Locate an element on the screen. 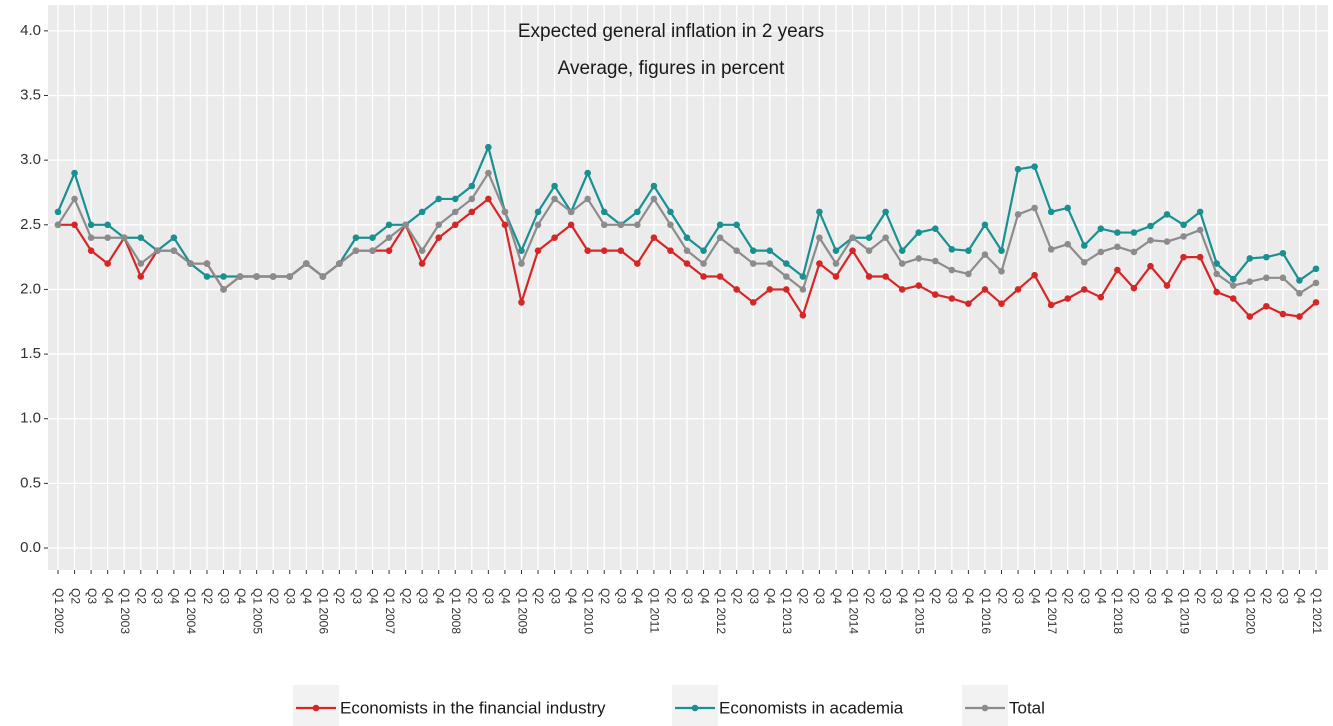 The image size is (1333, 726). y-tick-label: 0.0 is located at coordinates (30, 547).